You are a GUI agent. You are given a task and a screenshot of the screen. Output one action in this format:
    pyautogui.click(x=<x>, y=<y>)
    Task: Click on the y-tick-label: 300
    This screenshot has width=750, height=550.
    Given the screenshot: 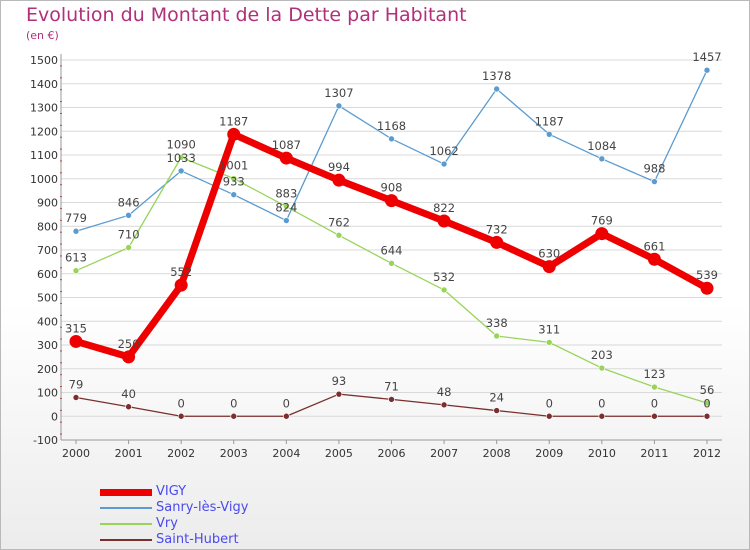 What is the action you would take?
    pyautogui.click(x=47, y=345)
    